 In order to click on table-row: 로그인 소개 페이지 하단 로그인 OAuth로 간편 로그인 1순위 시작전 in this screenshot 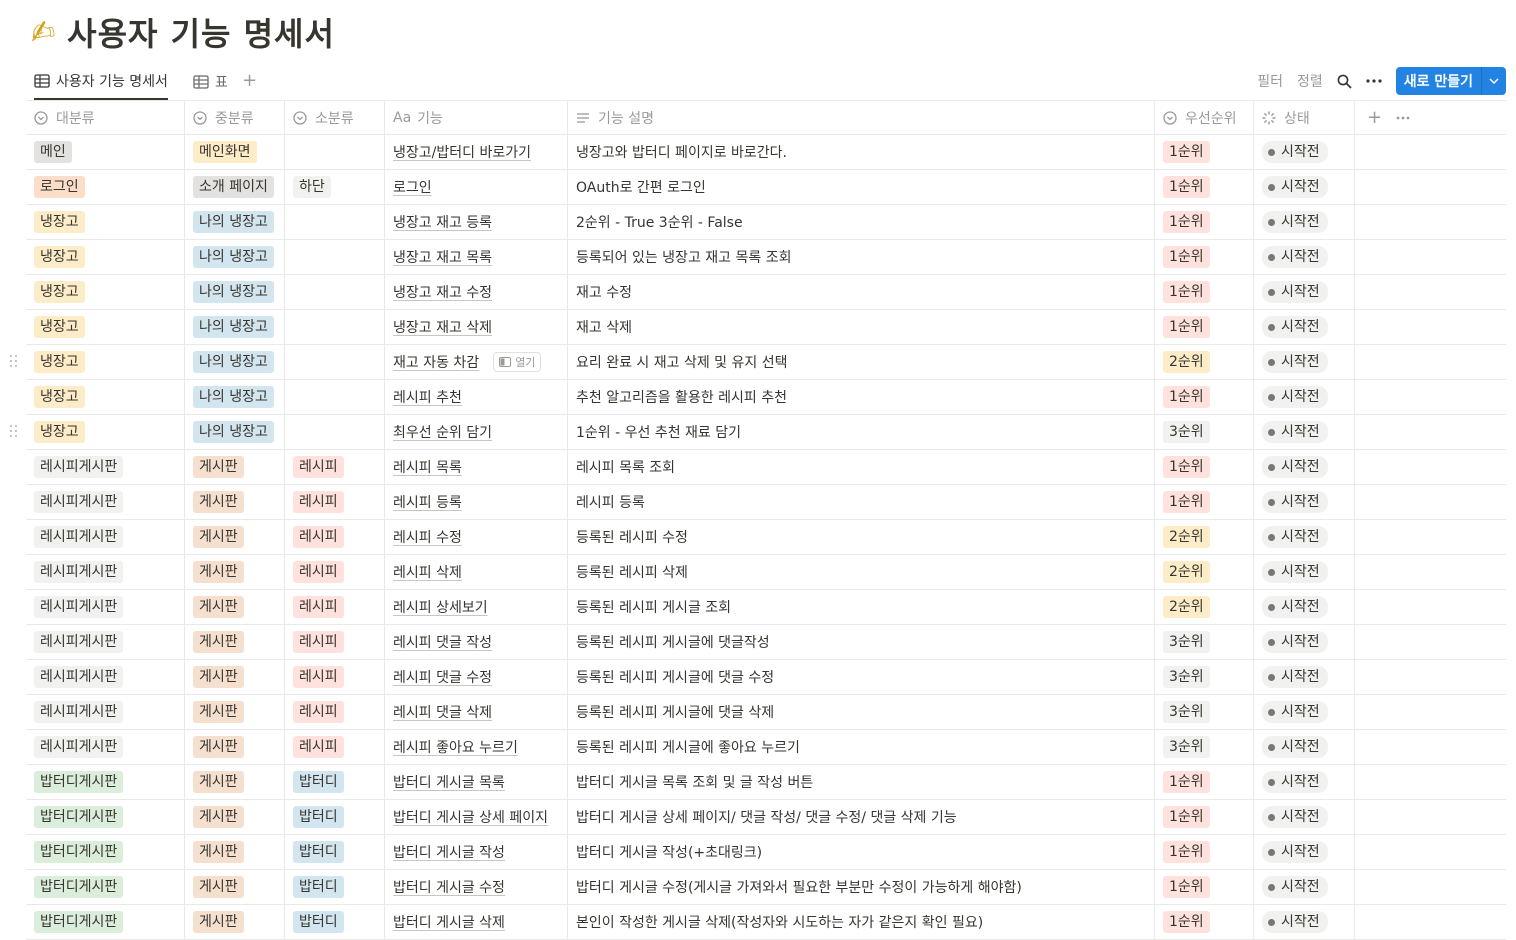, I will do `click(766, 187)`.